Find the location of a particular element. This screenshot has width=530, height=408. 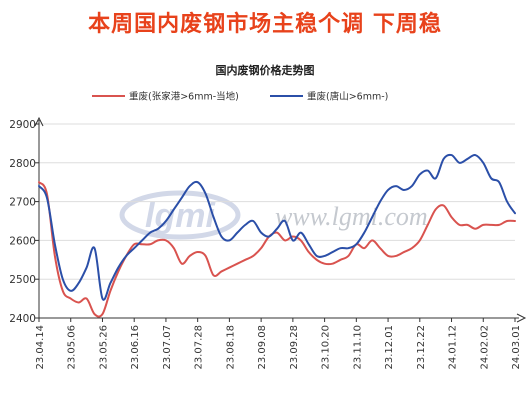

x-tick-label: 23.09.28 is located at coordinates (294, 347).